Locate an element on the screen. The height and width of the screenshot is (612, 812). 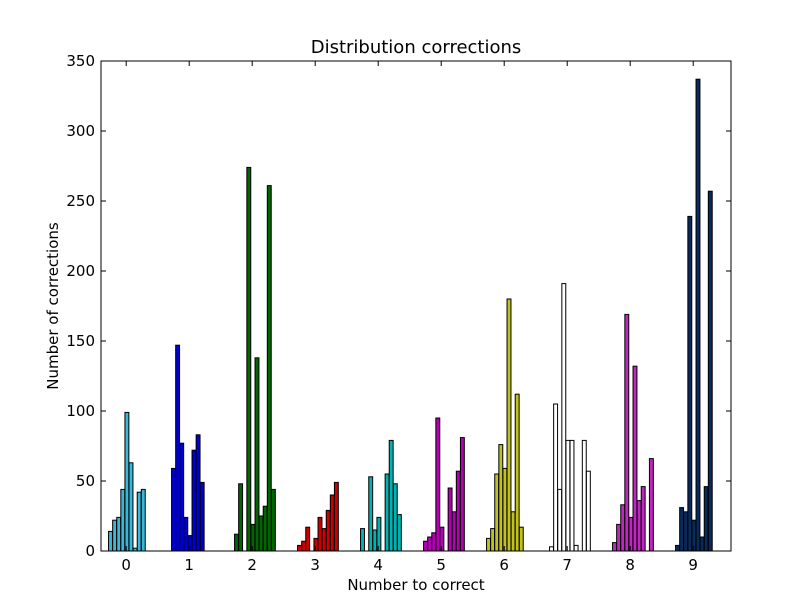
x-tick-label: 6 is located at coordinates (504, 565).